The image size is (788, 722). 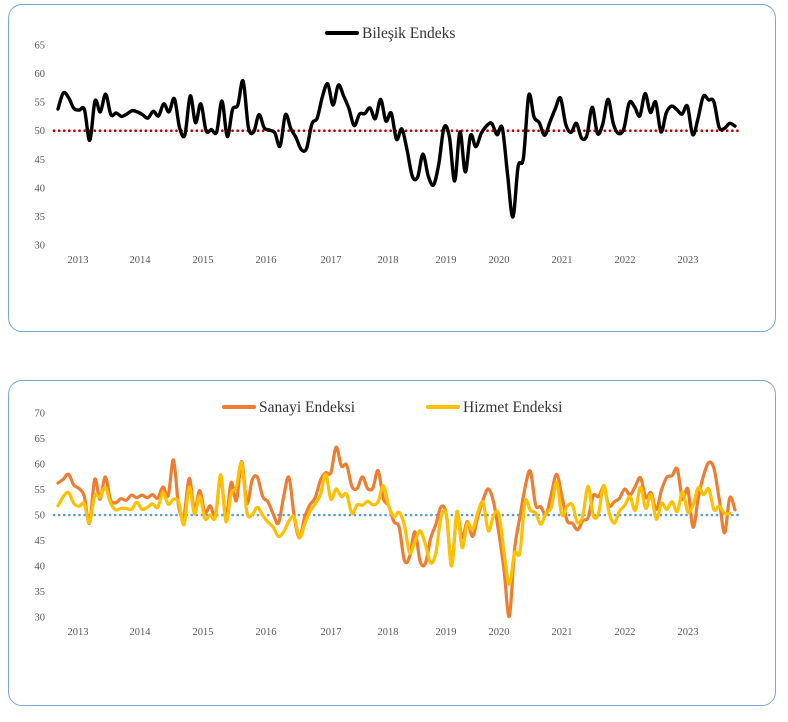 What do you see at coordinates (394, 523) in the screenshot?
I see `series-line-hizmet-endeksi` at bounding box center [394, 523].